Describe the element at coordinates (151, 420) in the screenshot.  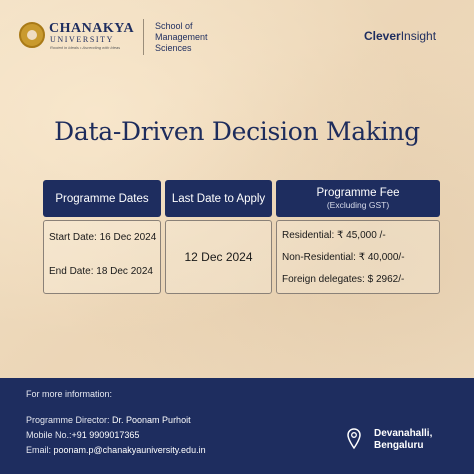
I see `director-name: Dr. Poonam Purhoit` at that location.